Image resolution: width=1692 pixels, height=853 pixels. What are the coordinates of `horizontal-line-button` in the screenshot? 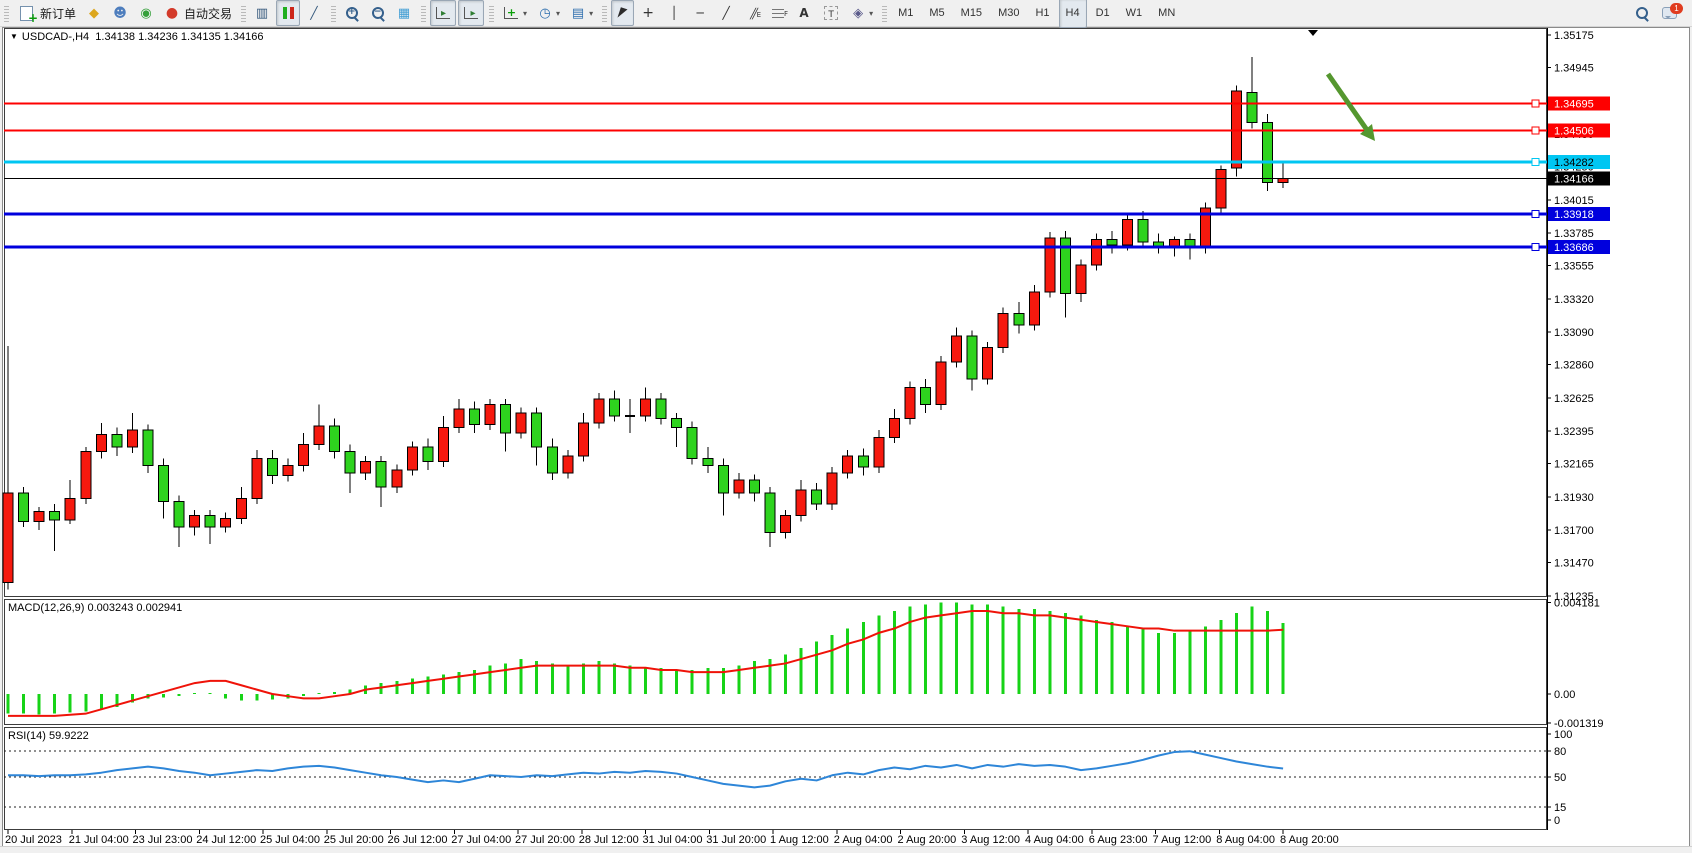 It's located at (700, 13).